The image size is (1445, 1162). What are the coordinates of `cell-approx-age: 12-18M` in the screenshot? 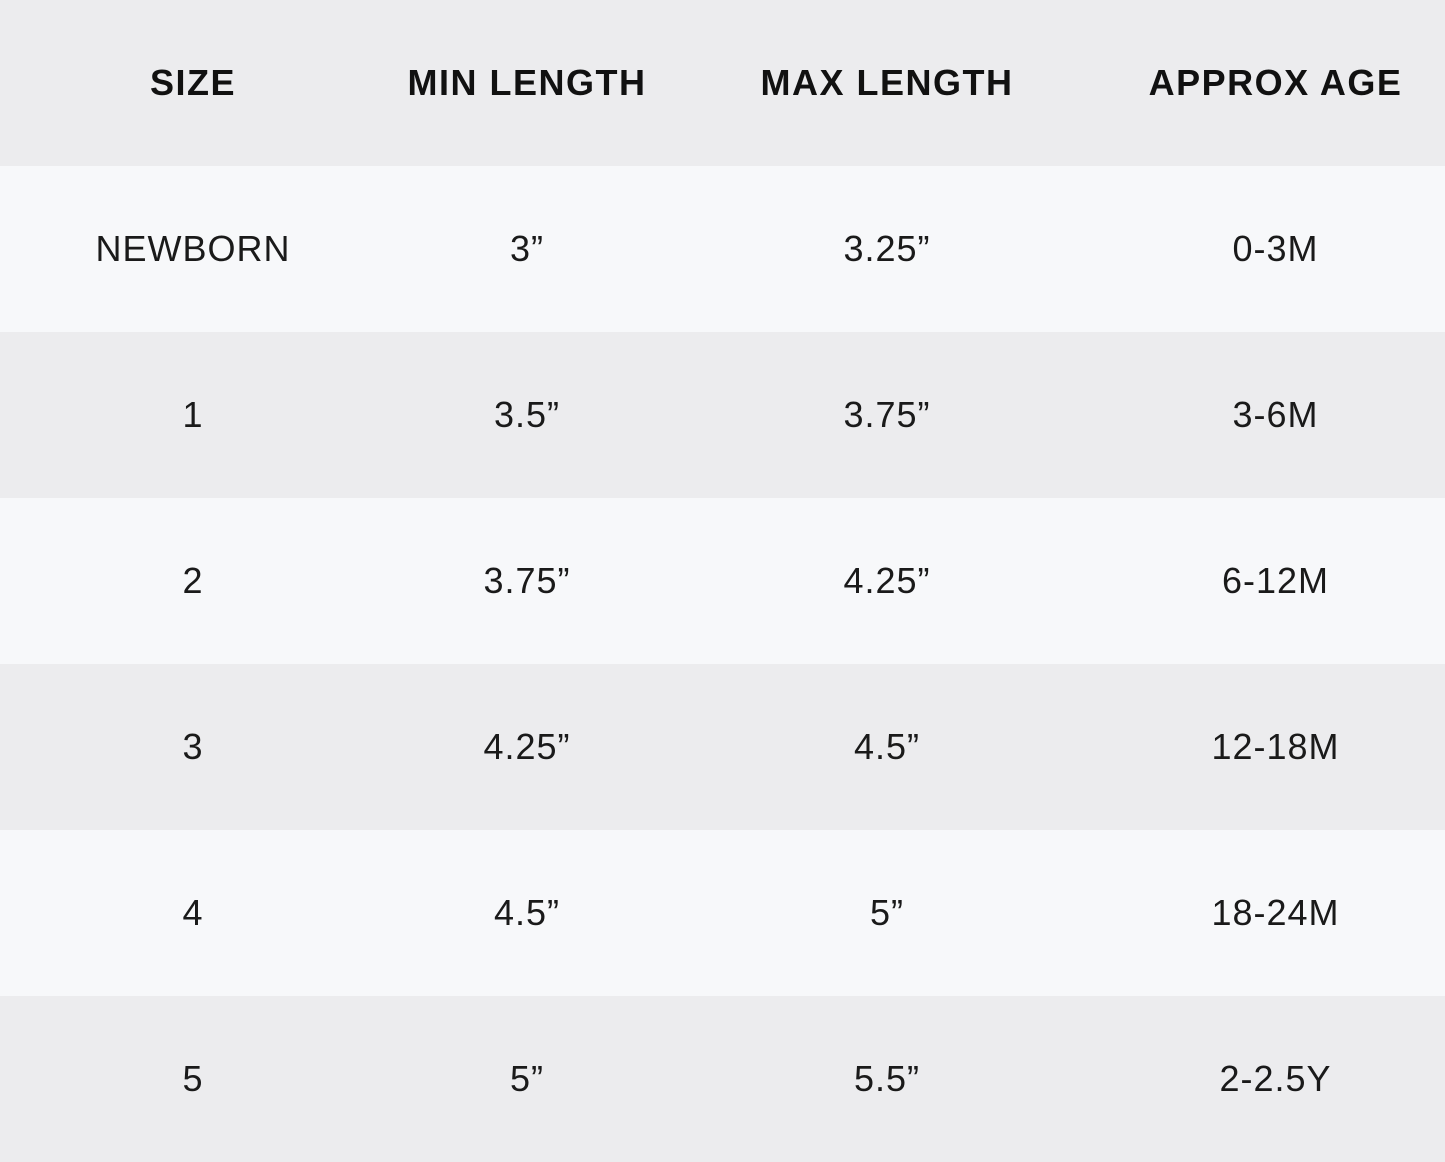 It's located at (1275, 747).